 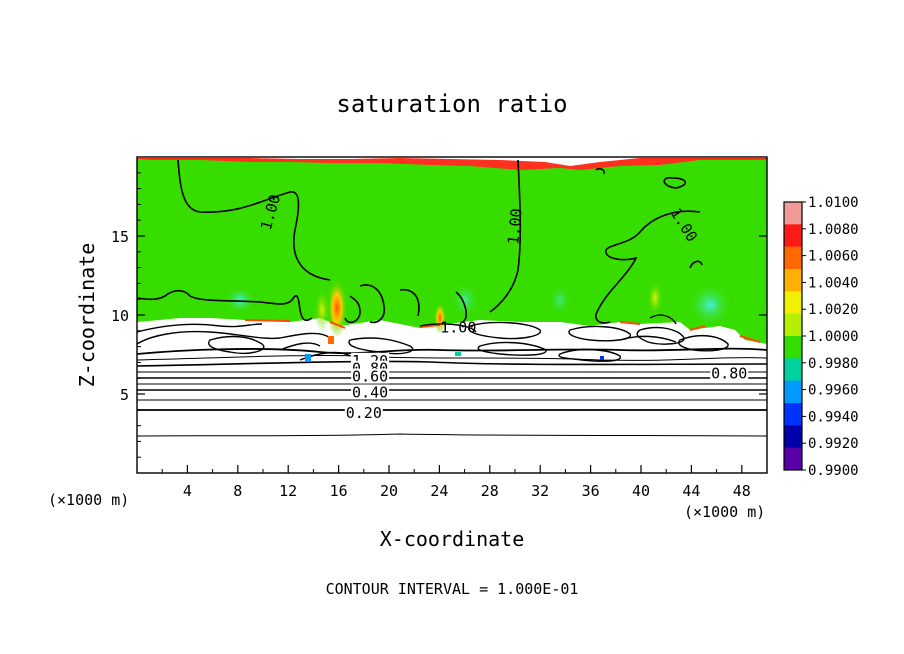 I want to click on stratified-contours, so click(x=452, y=392).